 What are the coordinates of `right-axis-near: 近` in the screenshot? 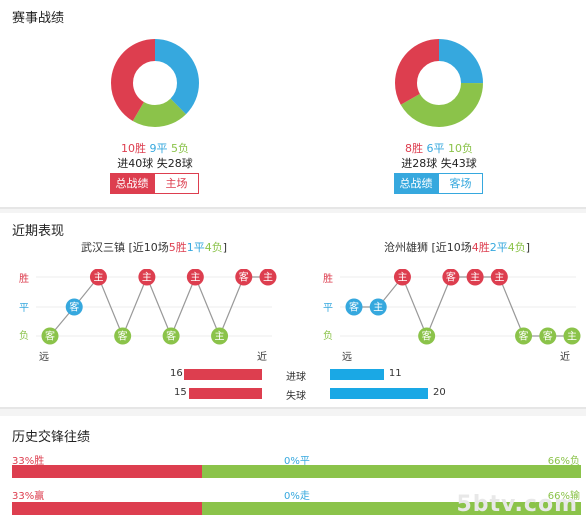 It's located at (565, 357).